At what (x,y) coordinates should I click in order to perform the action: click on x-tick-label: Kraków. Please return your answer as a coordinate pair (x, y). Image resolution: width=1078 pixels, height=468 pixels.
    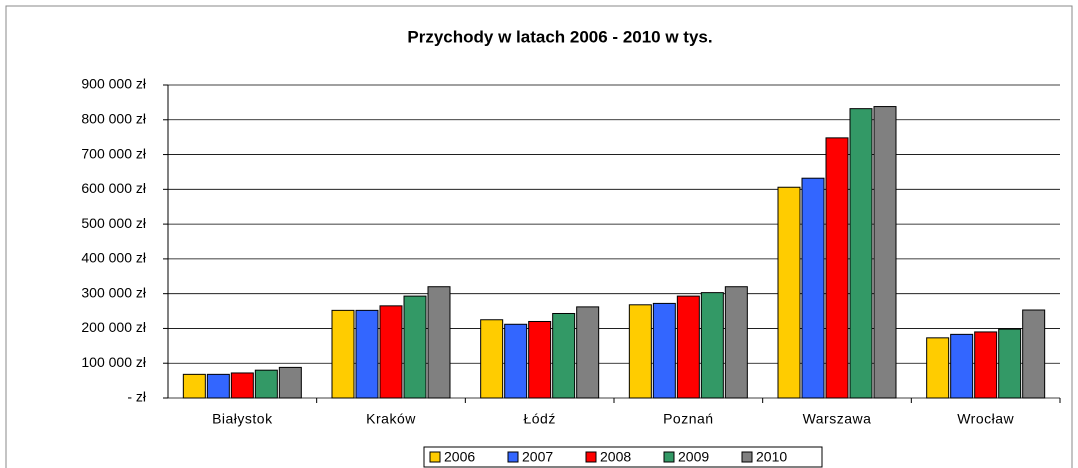
    Looking at the image, I should click on (391, 419).